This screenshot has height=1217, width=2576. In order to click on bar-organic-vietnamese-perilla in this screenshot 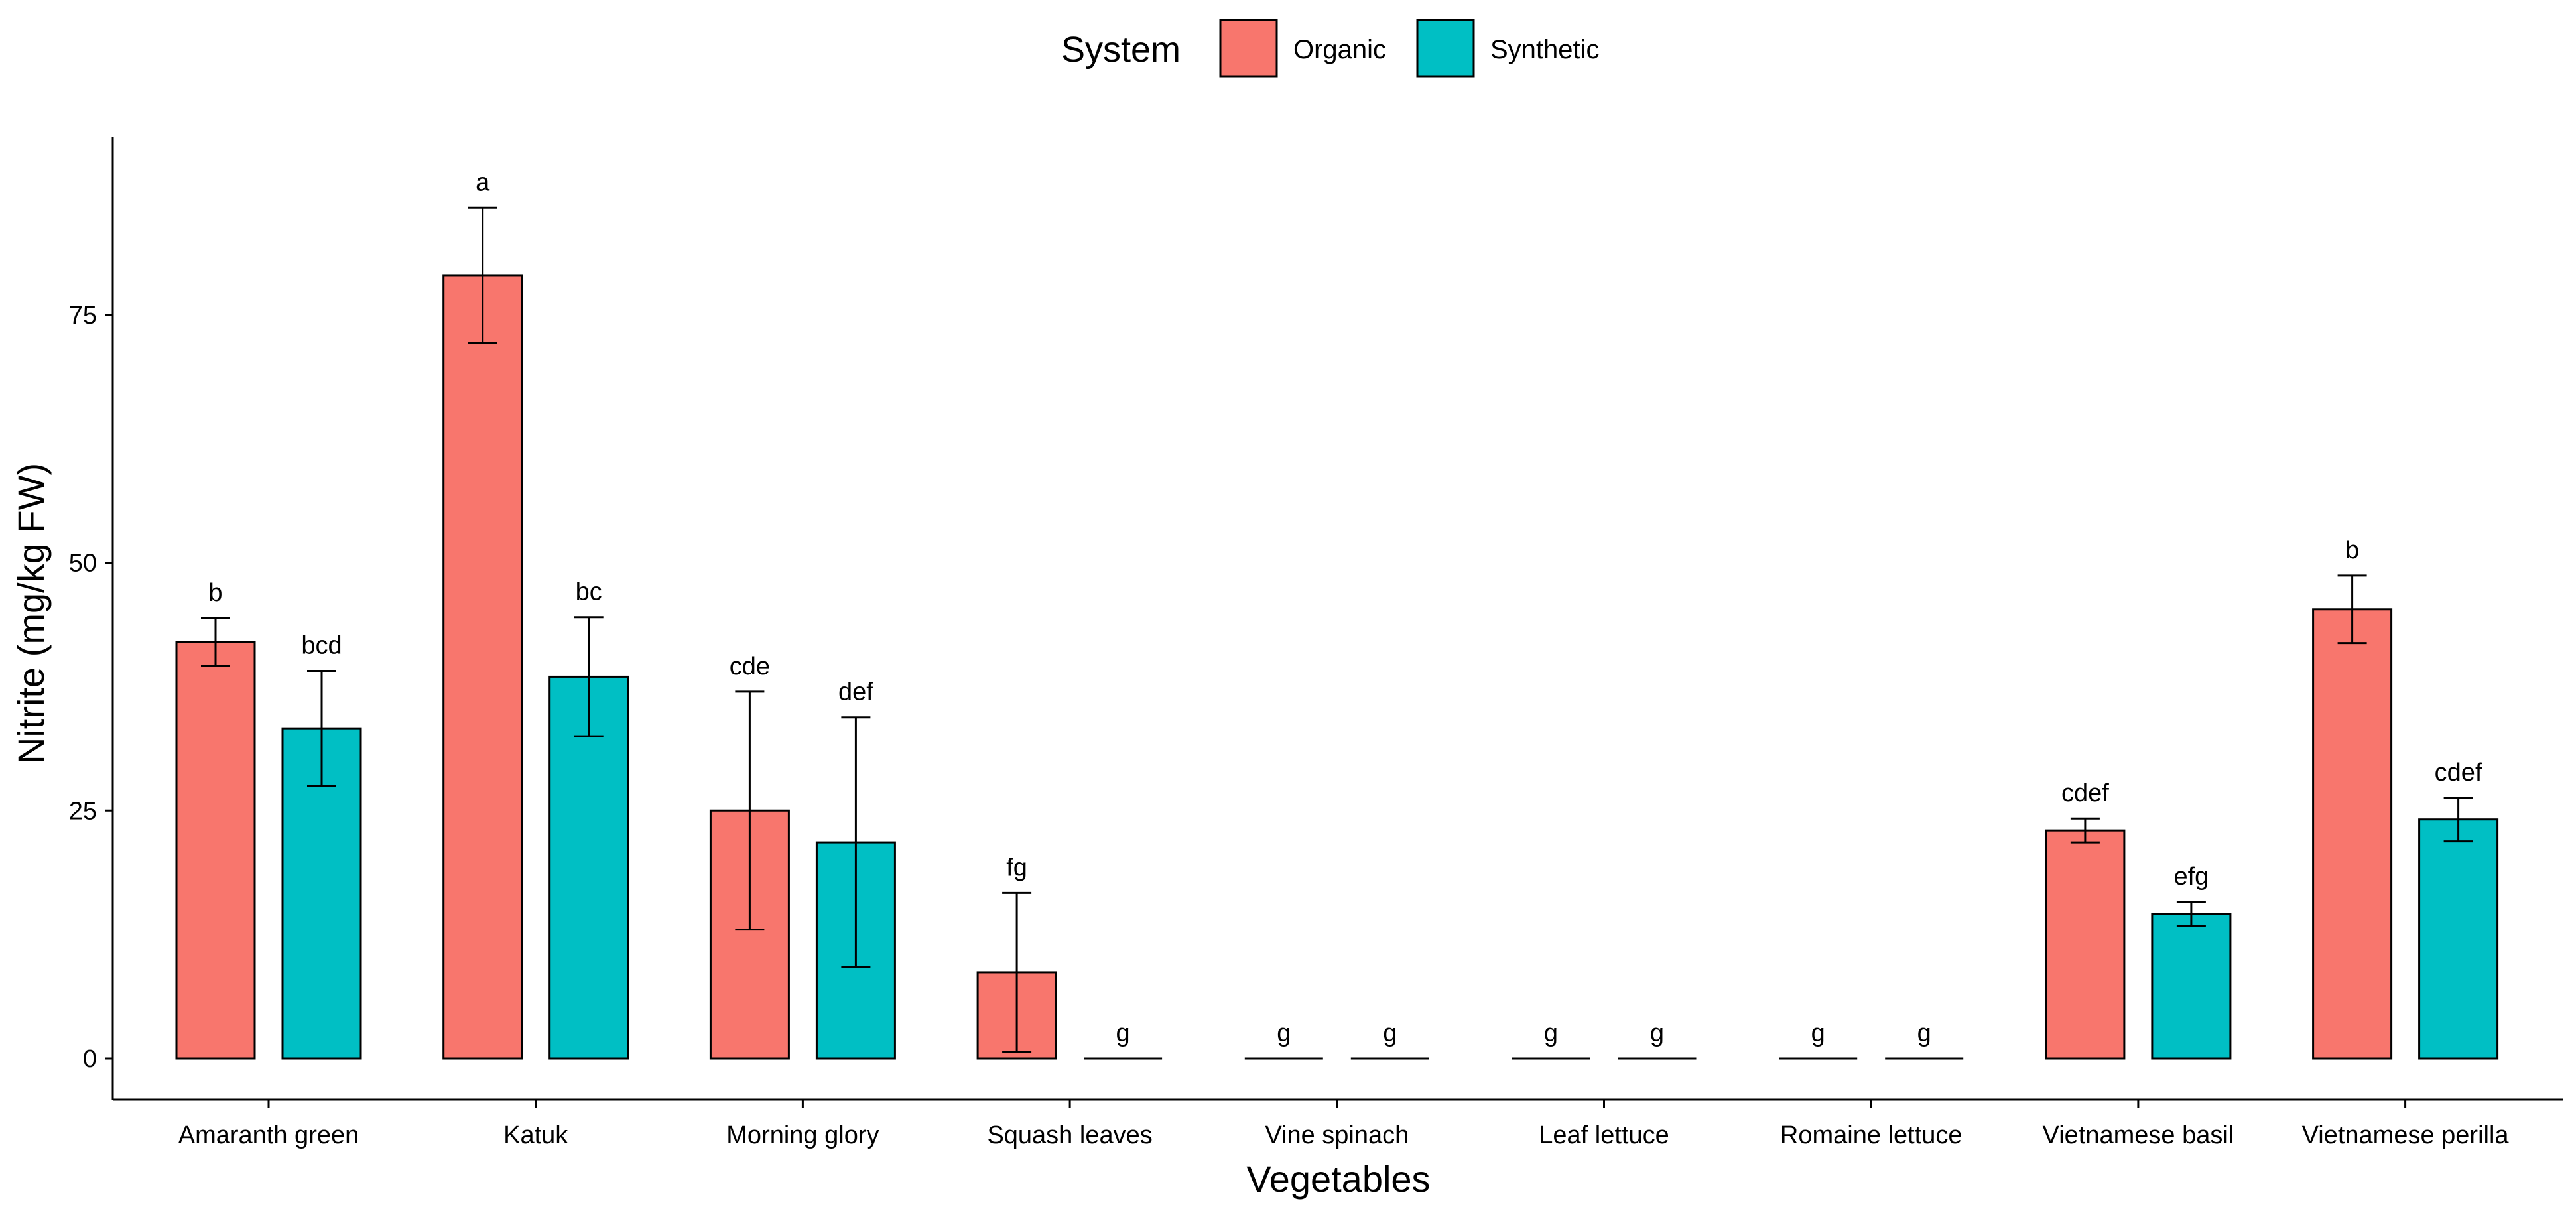, I will do `click(2353, 834)`.